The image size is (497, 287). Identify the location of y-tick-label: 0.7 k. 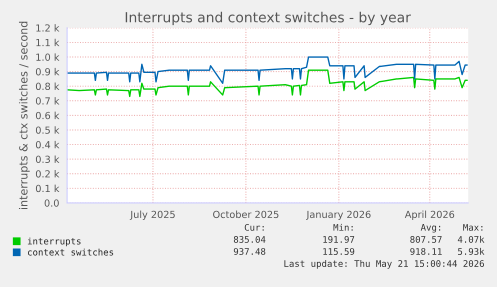
(48, 101).